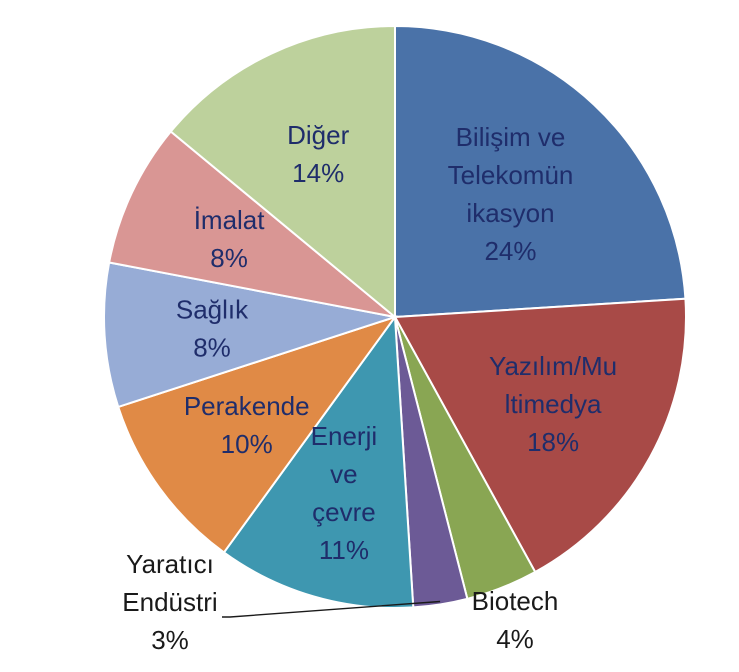 The image size is (739, 672). What do you see at coordinates (510, 251) in the screenshot?
I see `slice-value-bilisim-ve-telekomun-ikasyon: 24%` at bounding box center [510, 251].